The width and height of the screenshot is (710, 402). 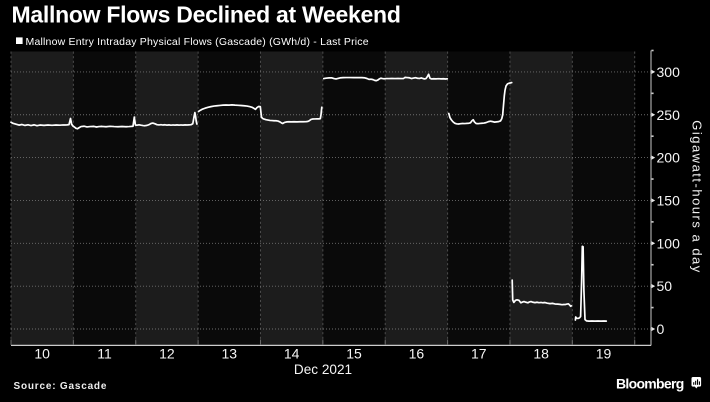 I want to click on svg-text: 100, so click(x=669, y=243).